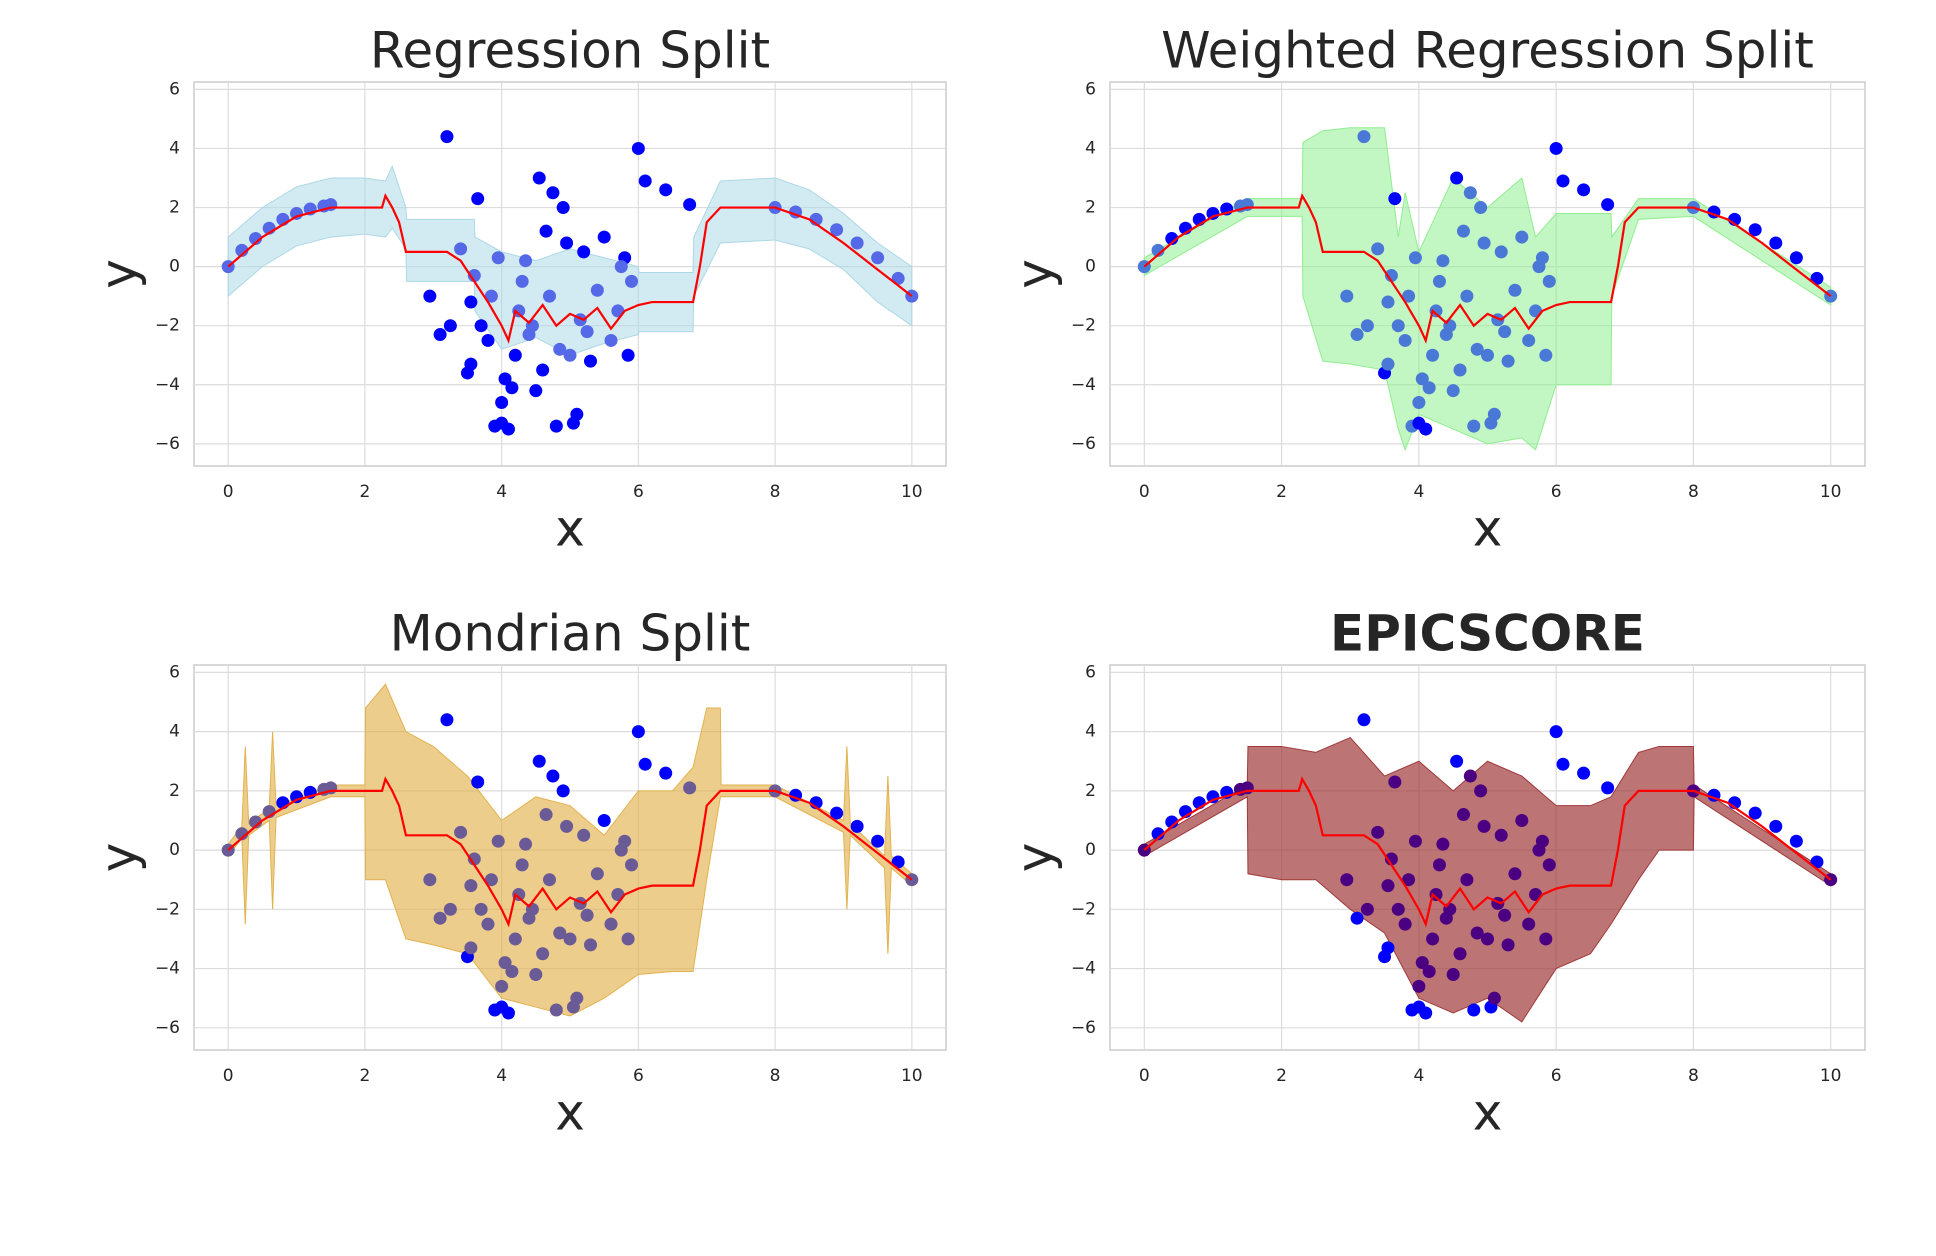 The width and height of the screenshot is (1936, 1256). Describe the element at coordinates (1418, 492) in the screenshot. I see `x-tick-label: 4` at that location.